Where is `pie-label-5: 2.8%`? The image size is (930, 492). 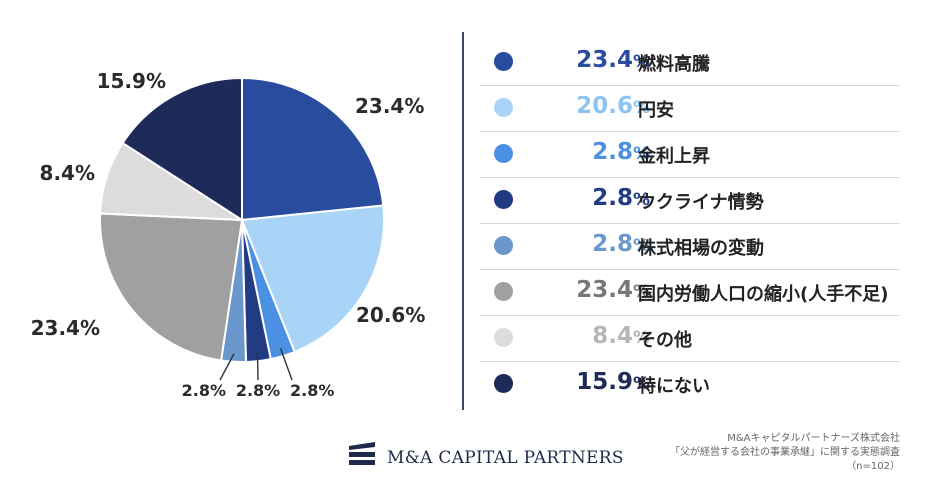 pie-label-5: 2.8% is located at coordinates (204, 390).